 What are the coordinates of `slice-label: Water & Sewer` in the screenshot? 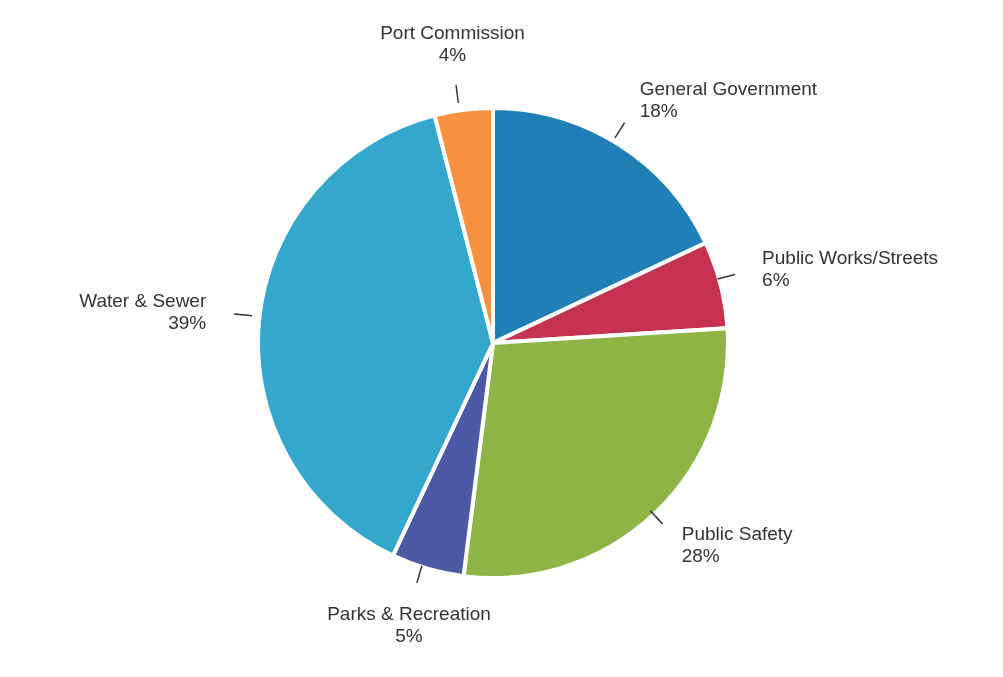 It's located at (143, 301).